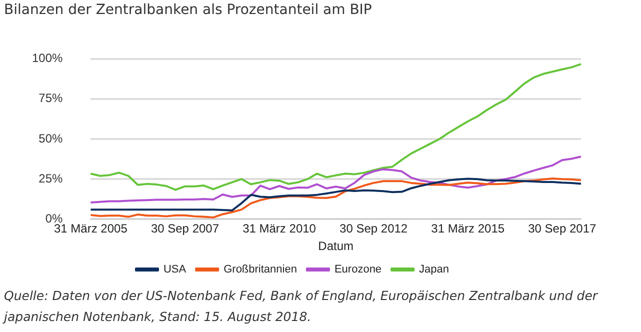  Describe the element at coordinates (51, 98) in the screenshot. I see `y-tick-label: 75%` at that location.